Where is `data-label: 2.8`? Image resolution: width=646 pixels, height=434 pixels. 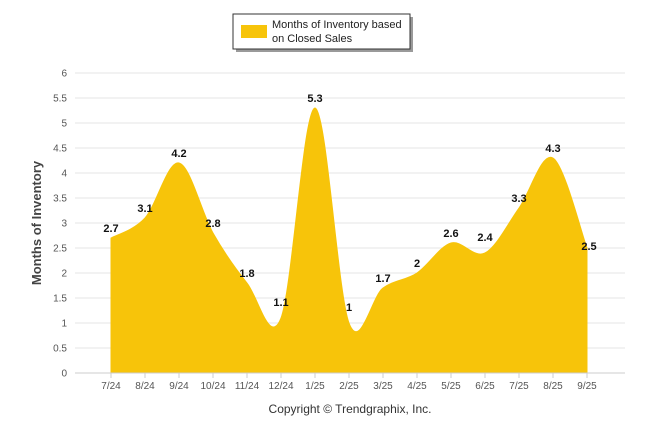
data-label: 2.8 is located at coordinates (212, 224).